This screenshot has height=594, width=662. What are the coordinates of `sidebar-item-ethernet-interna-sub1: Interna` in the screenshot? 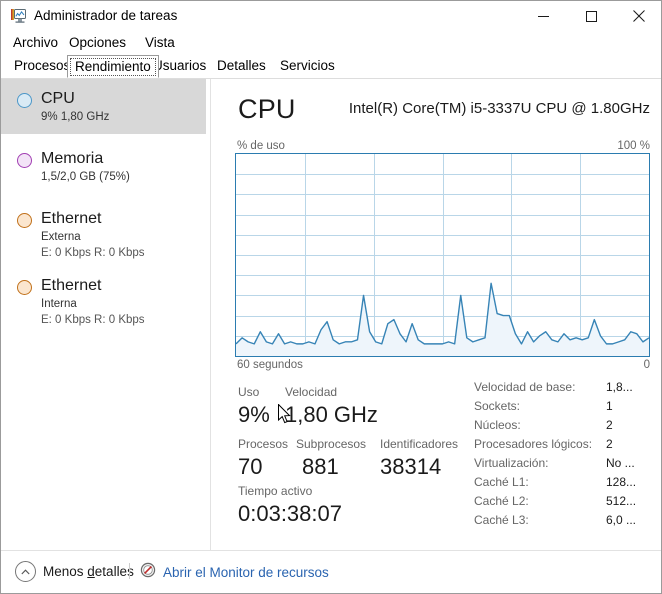 It's located at (59, 304).